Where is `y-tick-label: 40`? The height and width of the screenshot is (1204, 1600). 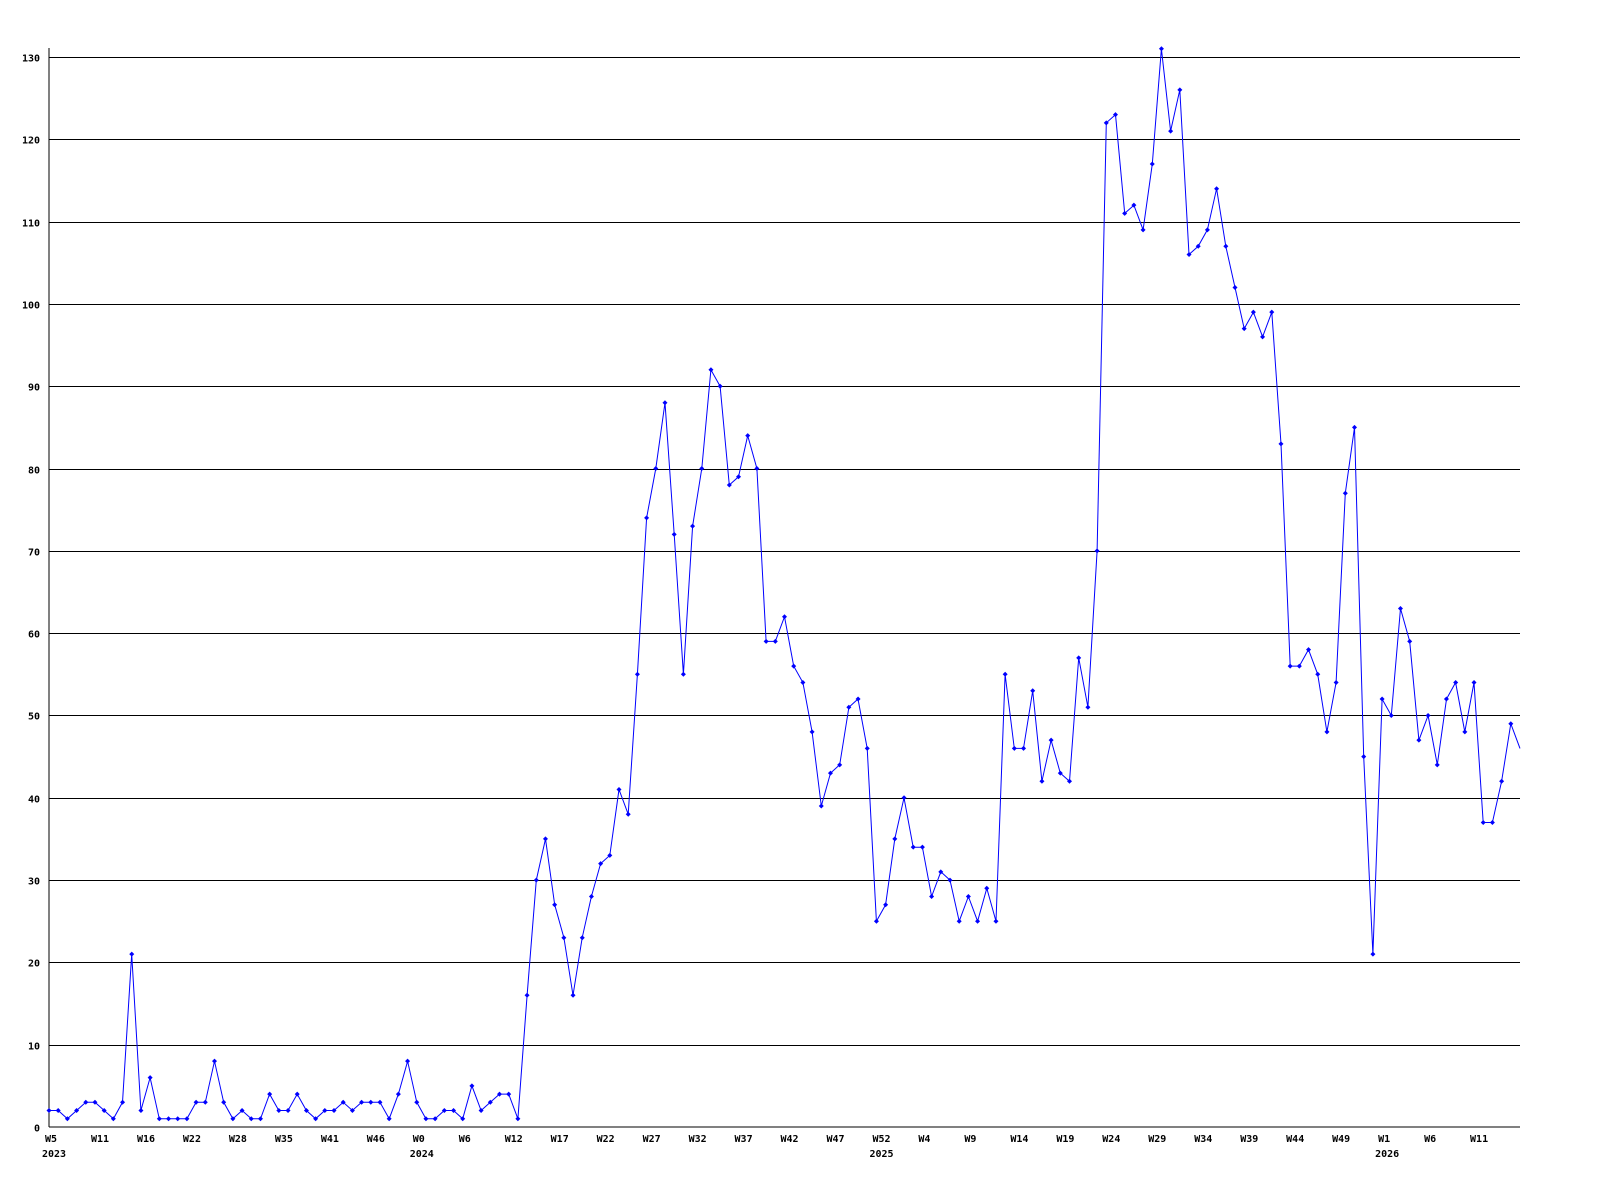
y-tick-label: 40 is located at coordinates (34, 800).